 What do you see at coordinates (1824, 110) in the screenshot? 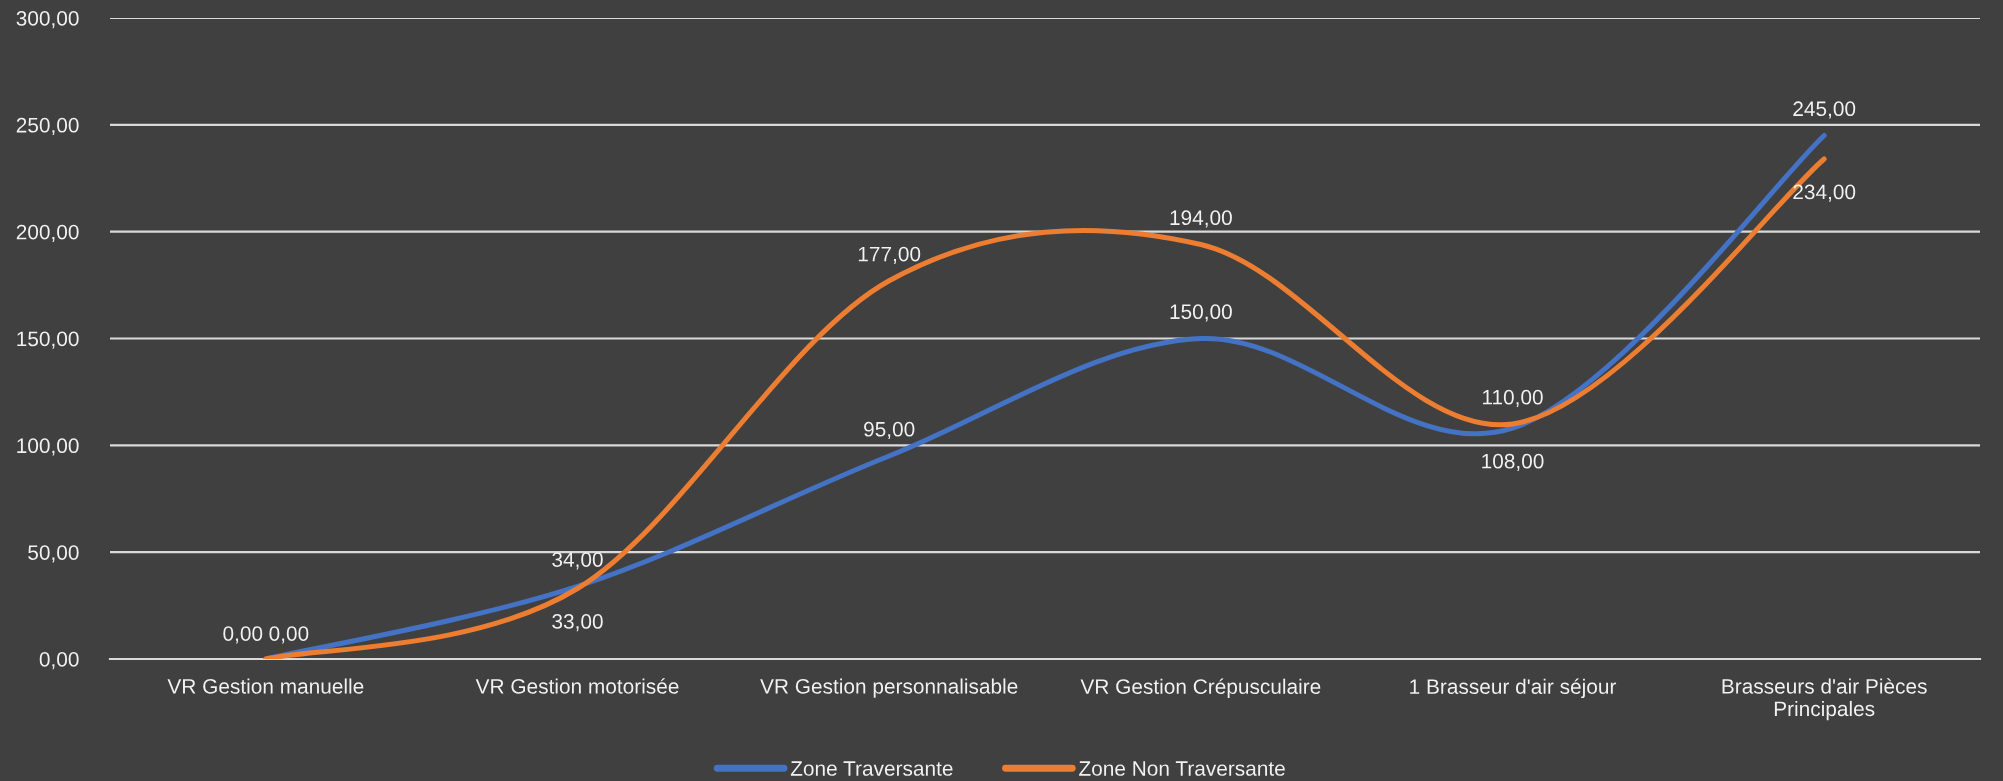
I see `data-label: 245,00` at bounding box center [1824, 110].